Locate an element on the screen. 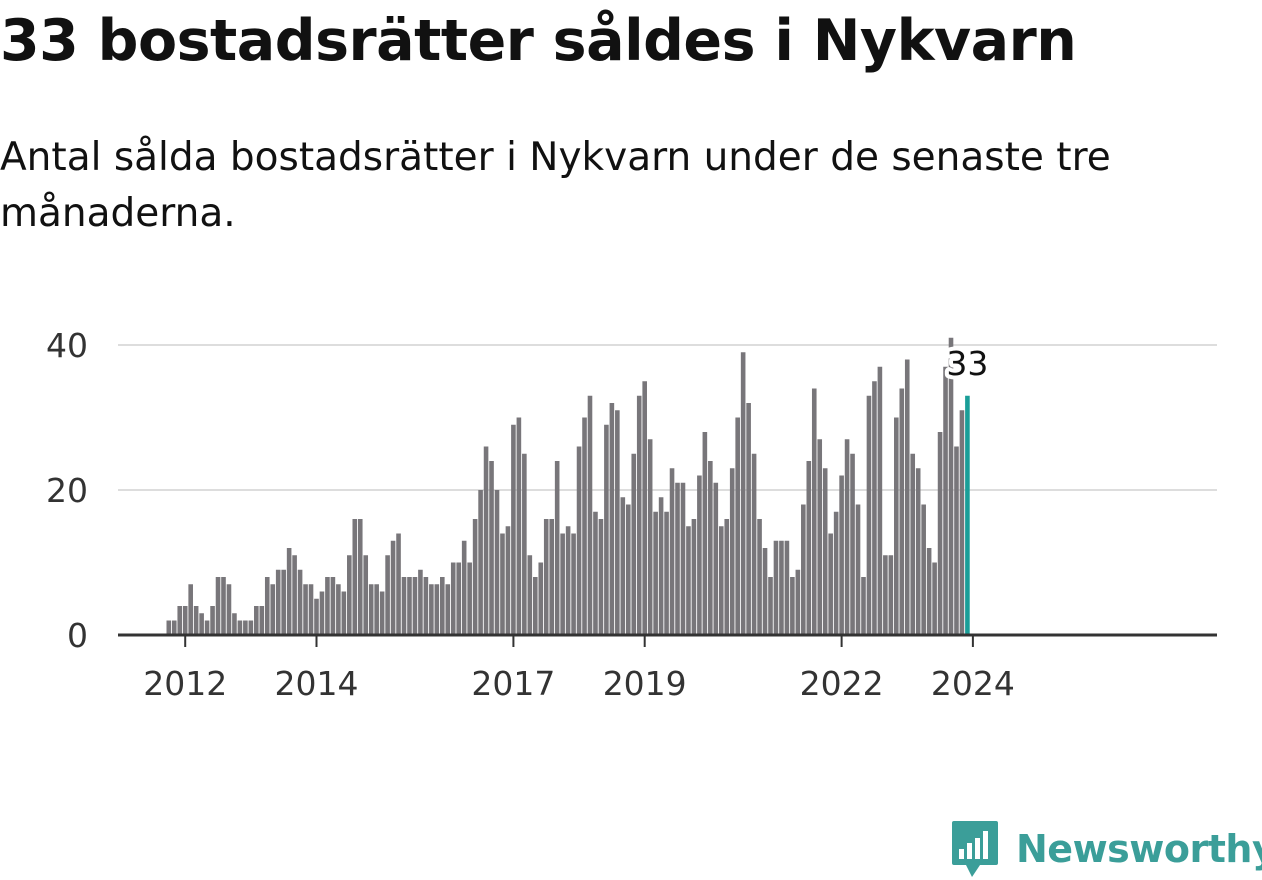 Image resolution: width=1262 pixels, height=880 pixels. x-tick-label: 2017 is located at coordinates (513, 683).